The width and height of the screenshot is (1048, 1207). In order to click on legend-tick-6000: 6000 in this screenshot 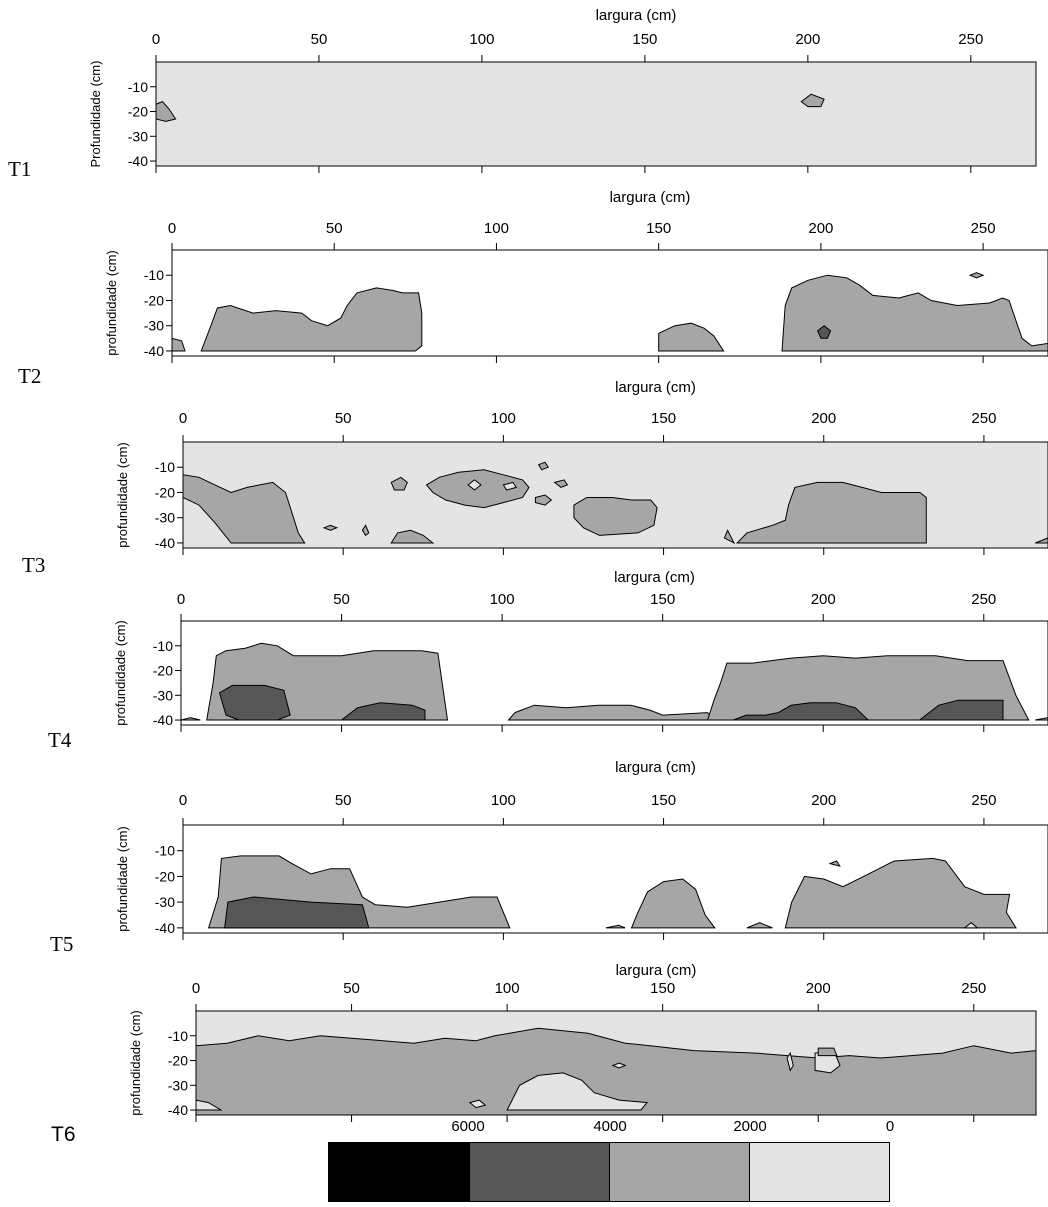, I will do `click(468, 1126)`.